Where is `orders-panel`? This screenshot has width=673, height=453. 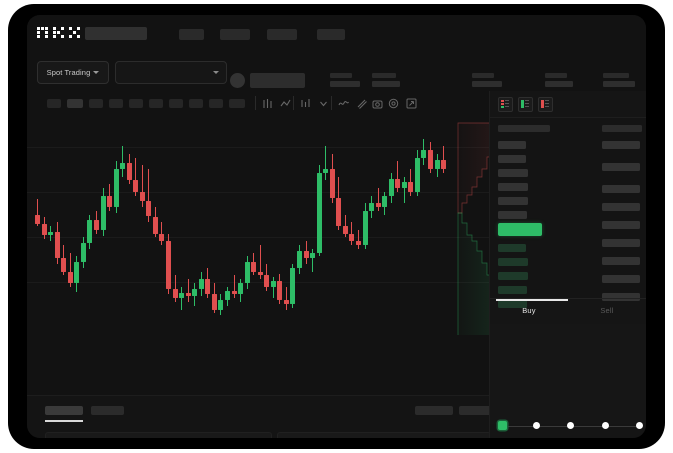
orders-panel is located at coordinates (262, 416).